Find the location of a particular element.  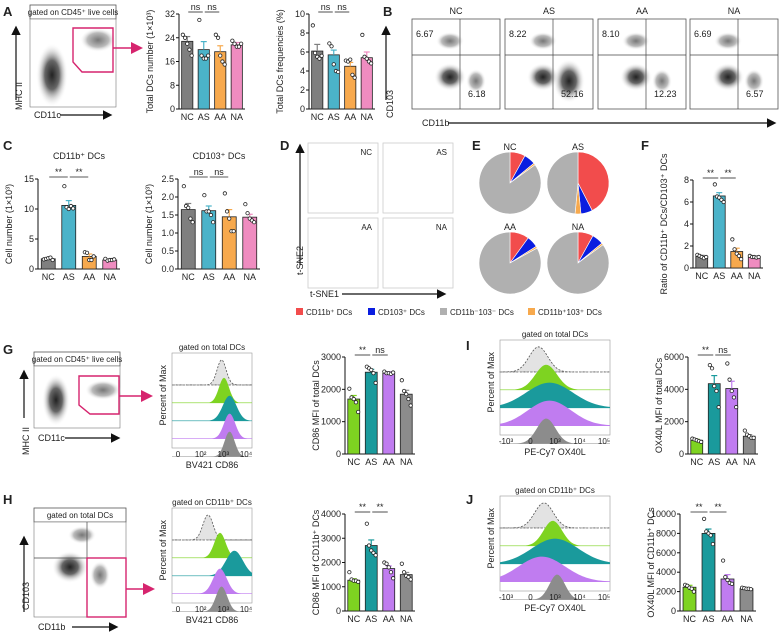

y-axis-label: Cell number (1×10³) is located at coordinates (149, 224).